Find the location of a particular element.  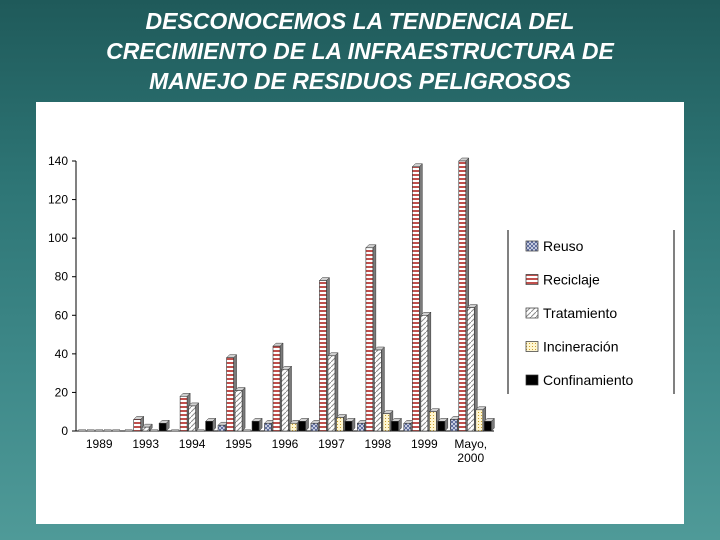

x-tick-label: Mayo, 2000 is located at coordinates (470, 451).